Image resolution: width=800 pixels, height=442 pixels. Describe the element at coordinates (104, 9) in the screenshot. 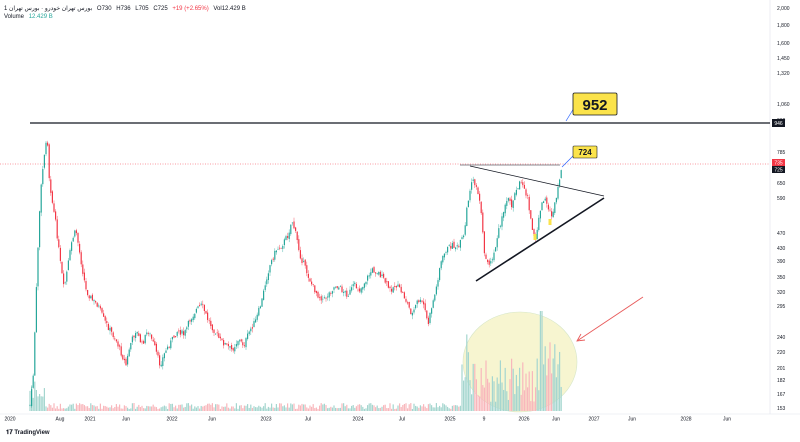

I see `ohlc-open: O730` at that location.